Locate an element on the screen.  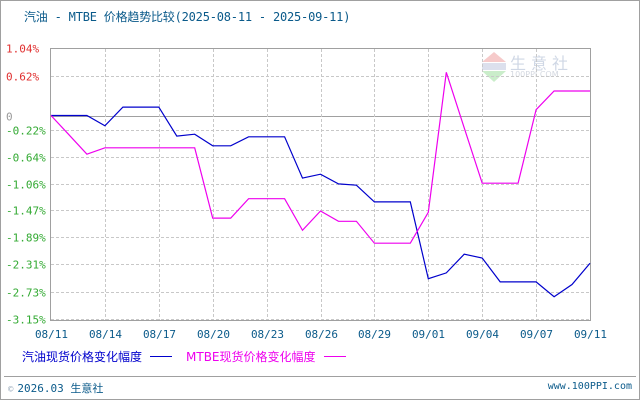
legend-item-gasoline: 汽油现货价格变化幅度 is located at coordinates (97, 356).